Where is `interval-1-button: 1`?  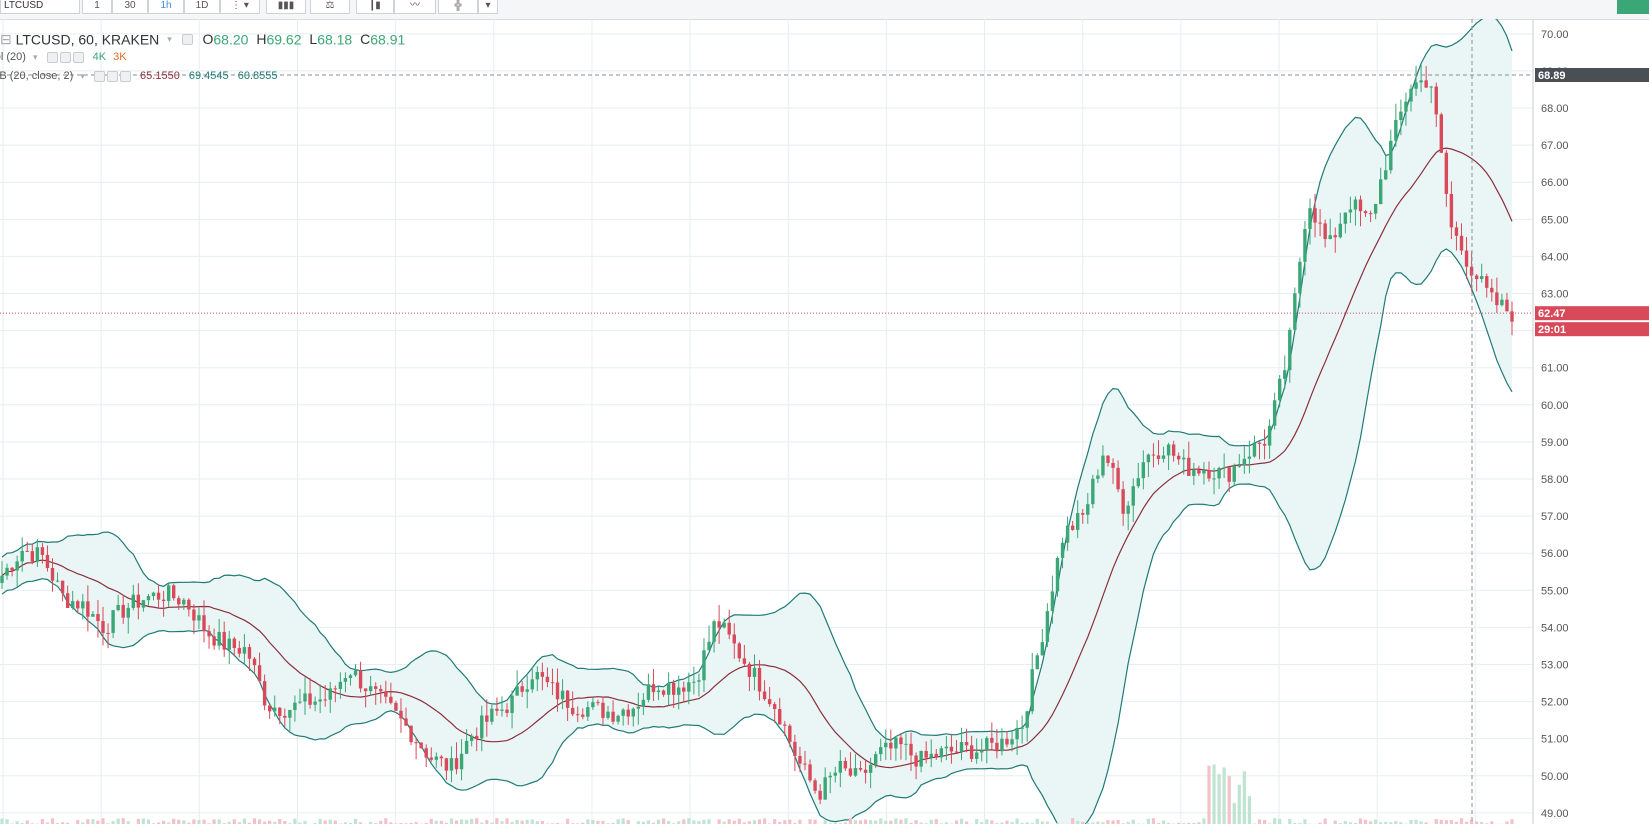
interval-1-button: 1 is located at coordinates (97, 7).